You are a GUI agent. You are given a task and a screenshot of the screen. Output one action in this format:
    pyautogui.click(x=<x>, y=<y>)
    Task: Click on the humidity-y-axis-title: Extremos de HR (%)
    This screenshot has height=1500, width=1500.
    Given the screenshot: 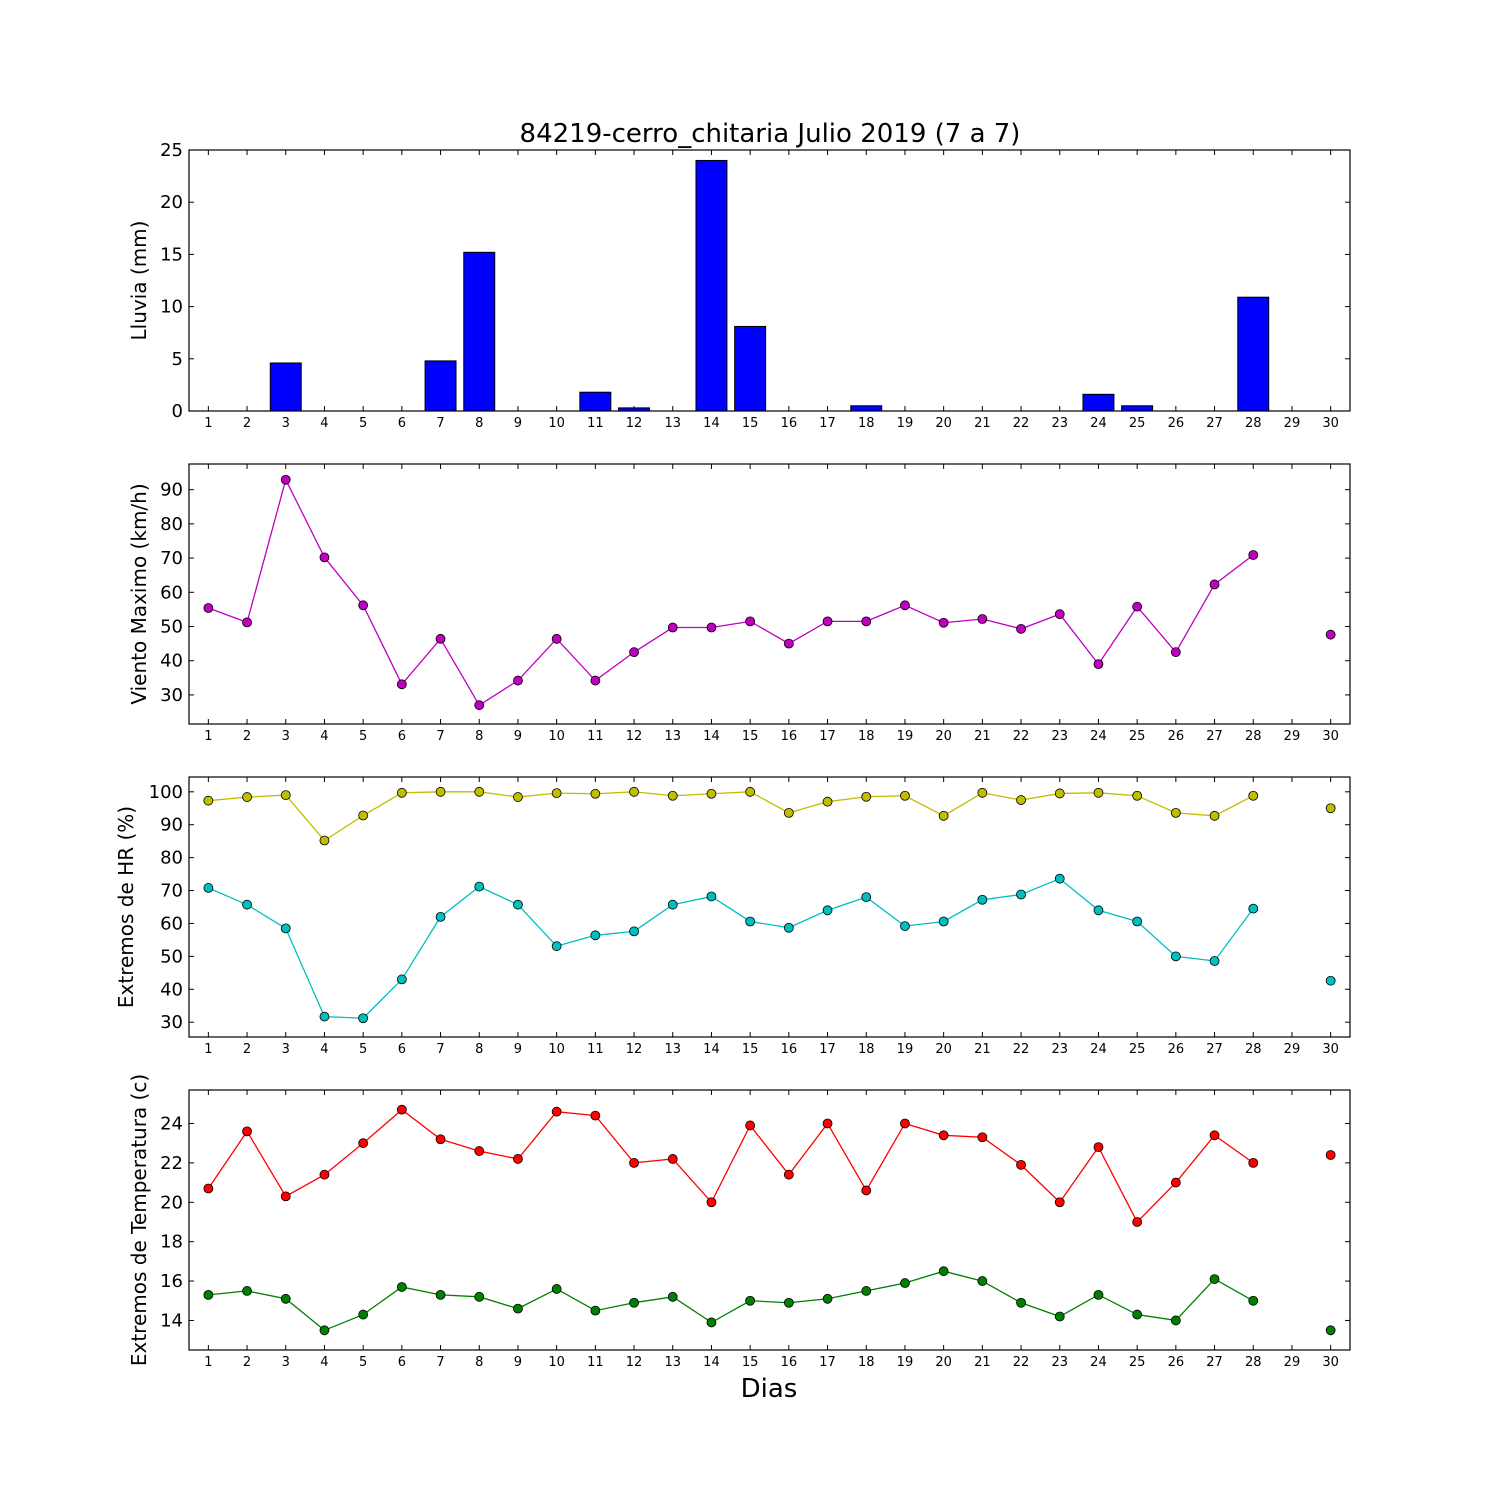 What is the action you would take?
    pyautogui.click(x=126, y=907)
    